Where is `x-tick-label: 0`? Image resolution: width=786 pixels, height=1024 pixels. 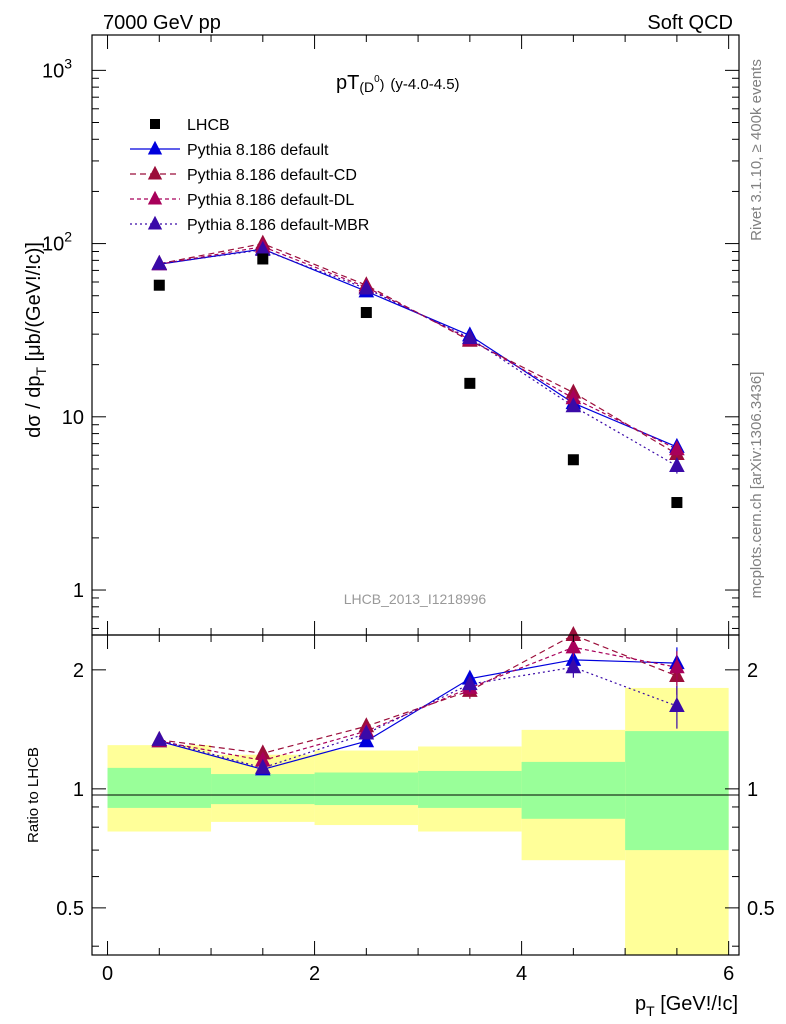
x-tick-label: 0 is located at coordinates (107, 974).